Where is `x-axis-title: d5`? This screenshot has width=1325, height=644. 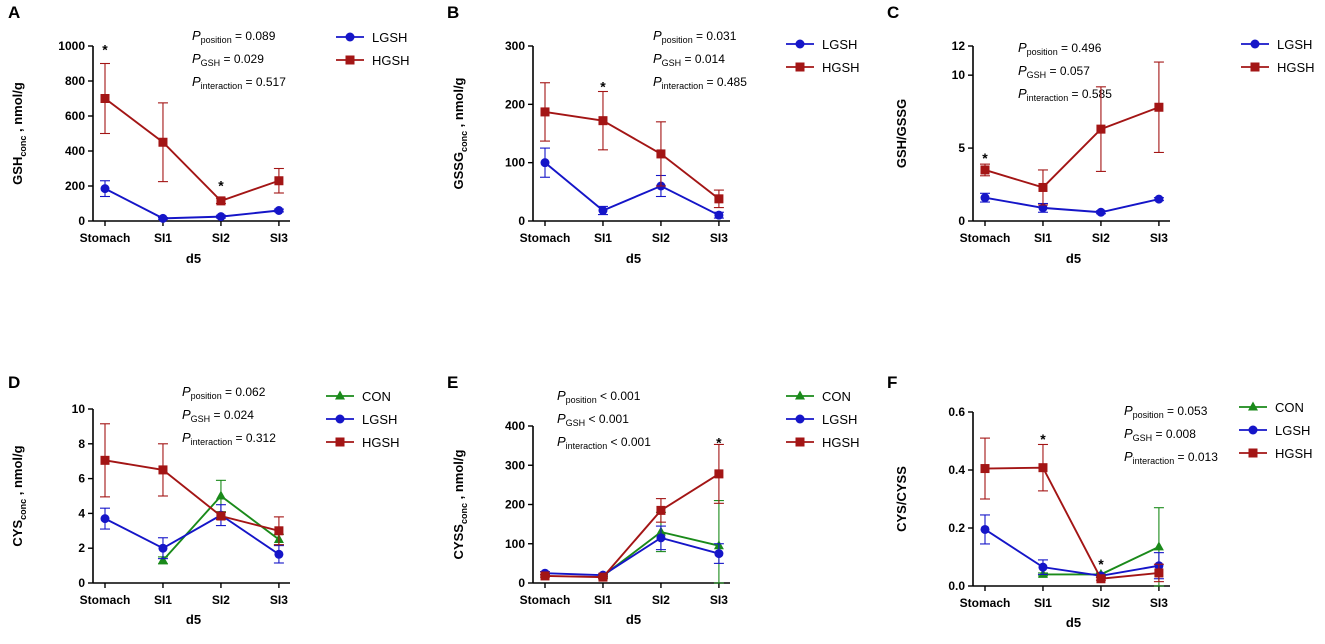 x-axis-title: d5 is located at coordinates (193, 619).